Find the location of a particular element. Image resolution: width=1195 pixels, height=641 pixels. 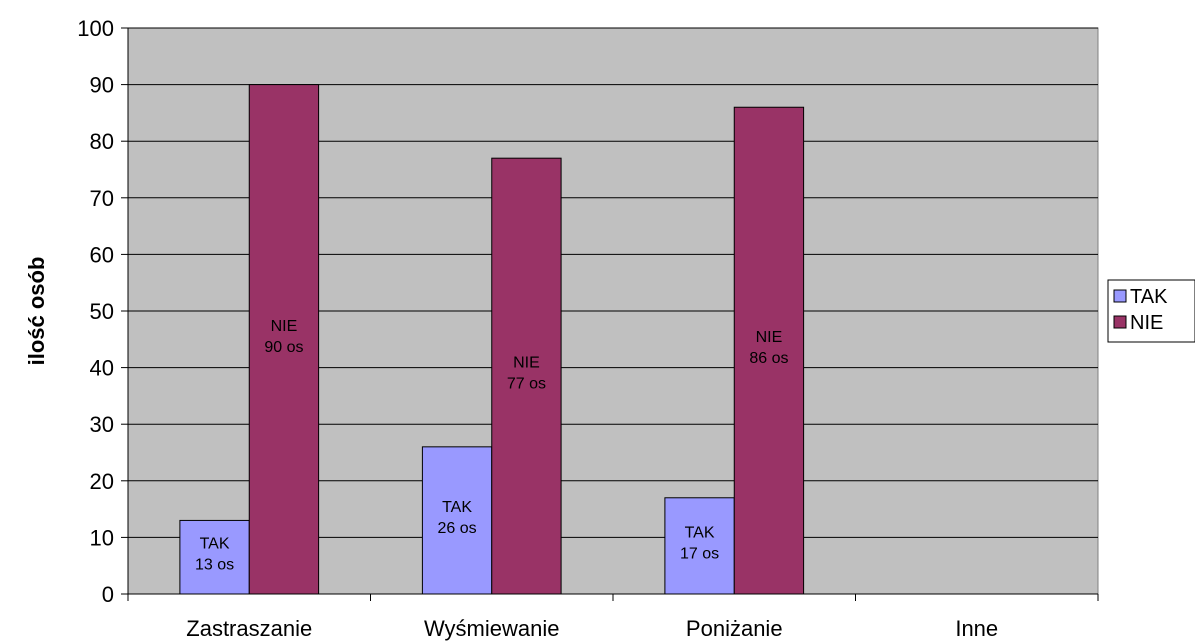

y-tick-label: 0 is located at coordinates (108, 594).